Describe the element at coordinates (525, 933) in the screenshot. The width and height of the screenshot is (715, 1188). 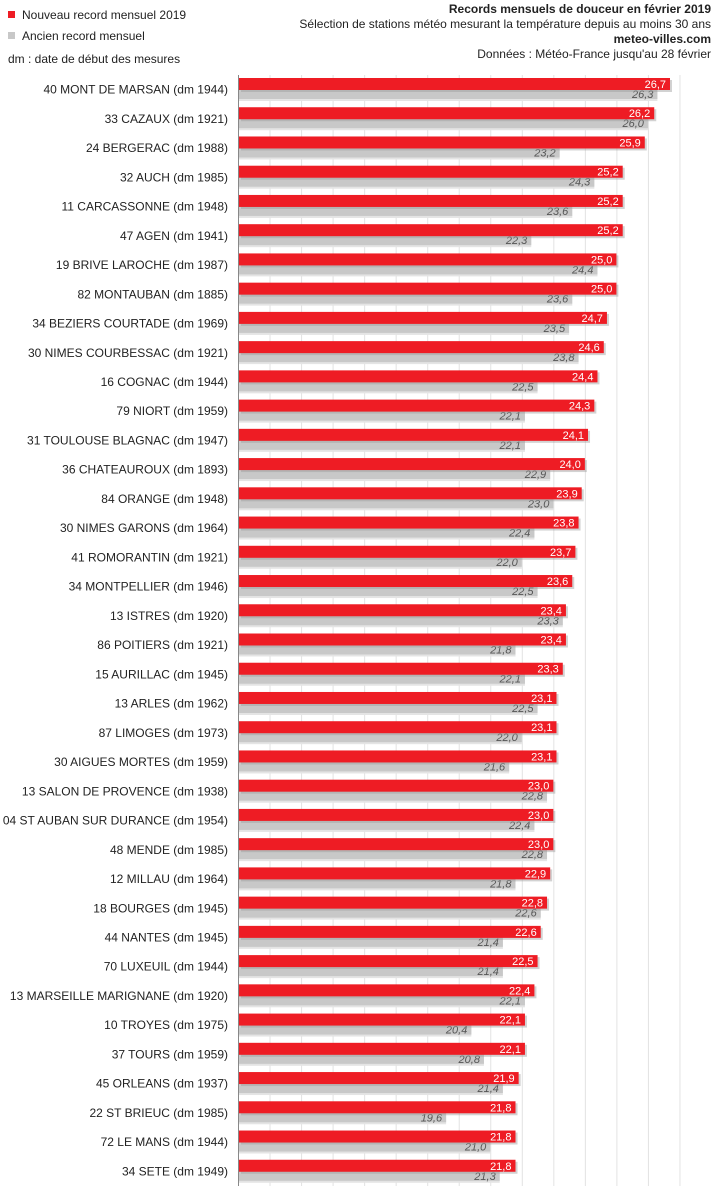
I see `bar-new-value: 22,6` at that location.